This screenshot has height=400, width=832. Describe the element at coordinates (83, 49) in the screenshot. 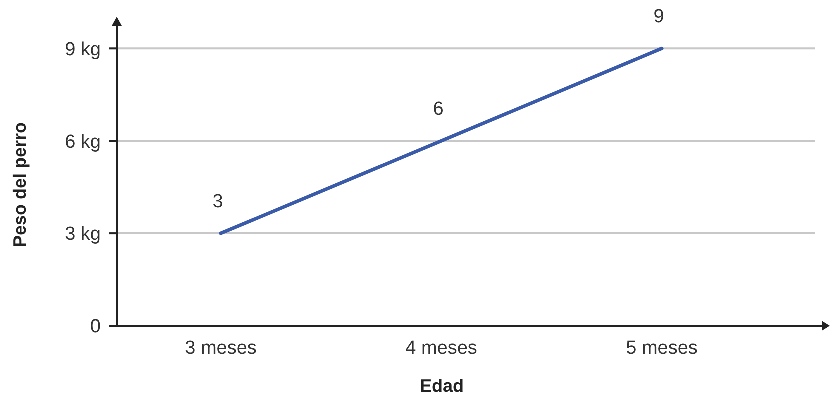

I see `y-tick-label: 9 kg` at that location.